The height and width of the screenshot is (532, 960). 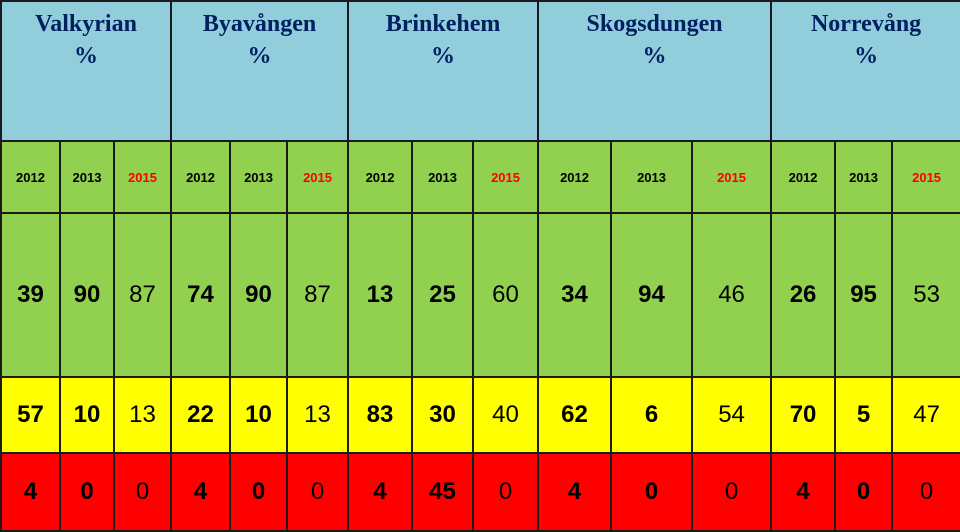 What do you see at coordinates (652, 415) in the screenshot?
I see `value-cell: 6` at bounding box center [652, 415].